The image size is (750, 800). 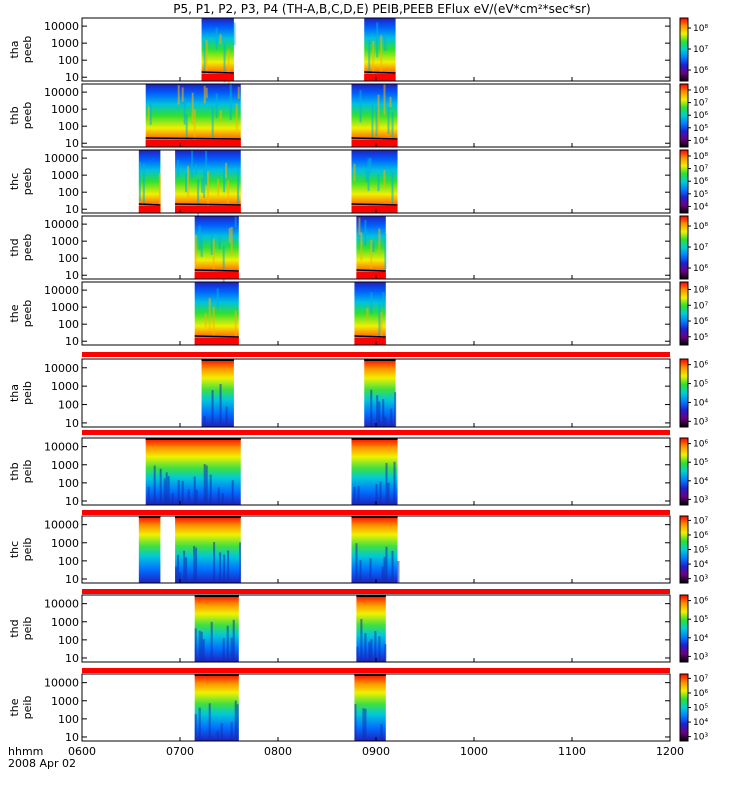 I want to click on panel-quantity-label: peeb, so click(x=27, y=314).